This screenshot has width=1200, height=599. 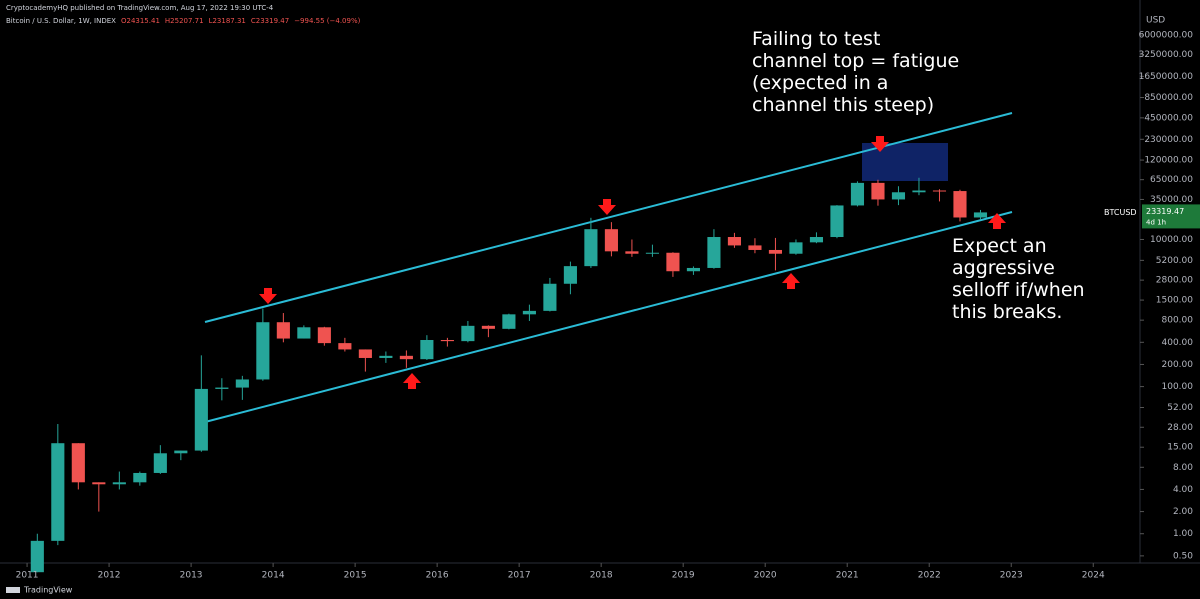 I want to click on y-tick-label: 28.00, so click(x=1180, y=428).